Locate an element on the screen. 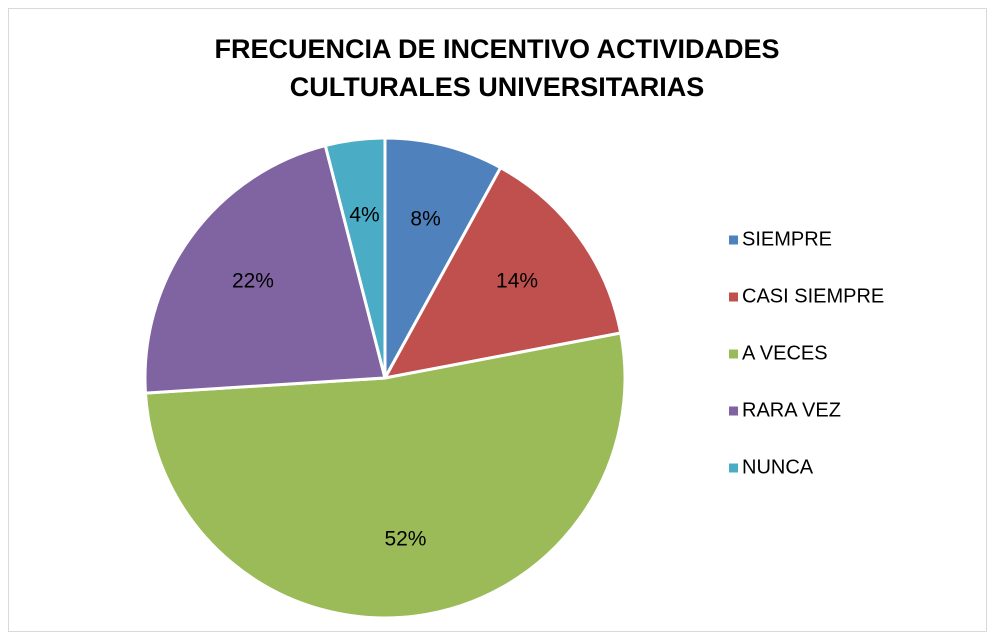  legend-label: CASI SIEMPRE is located at coordinates (813, 296).